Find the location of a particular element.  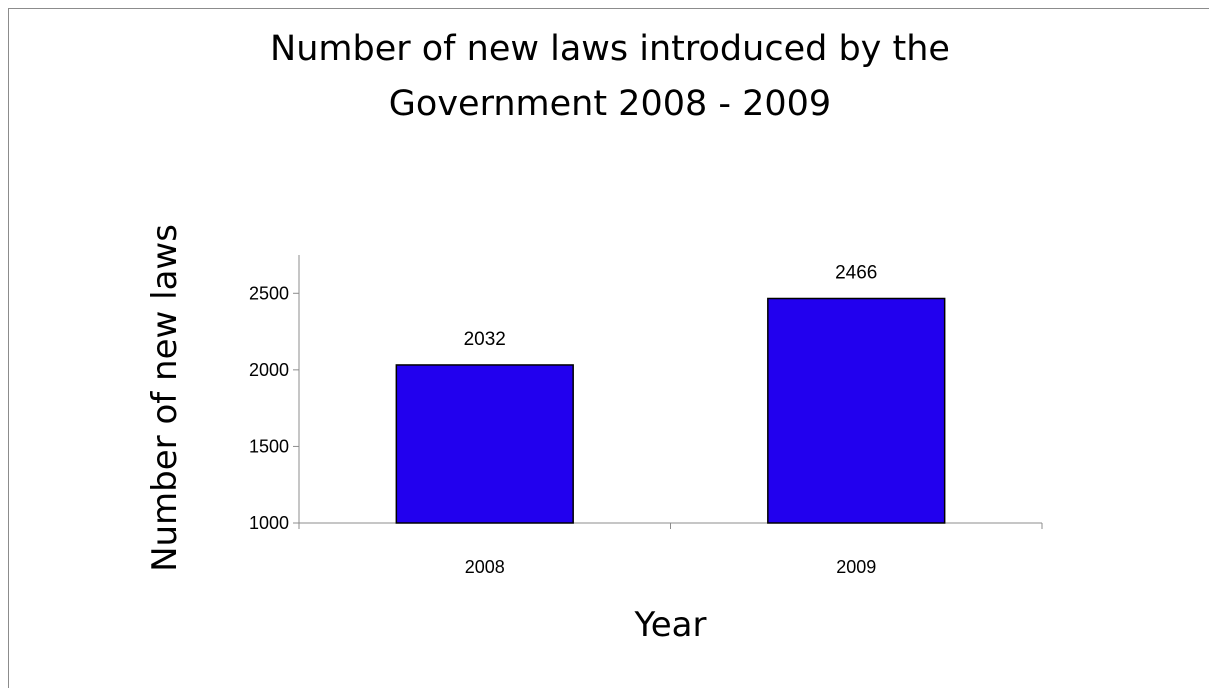

data-label: 2466 is located at coordinates (856, 272).